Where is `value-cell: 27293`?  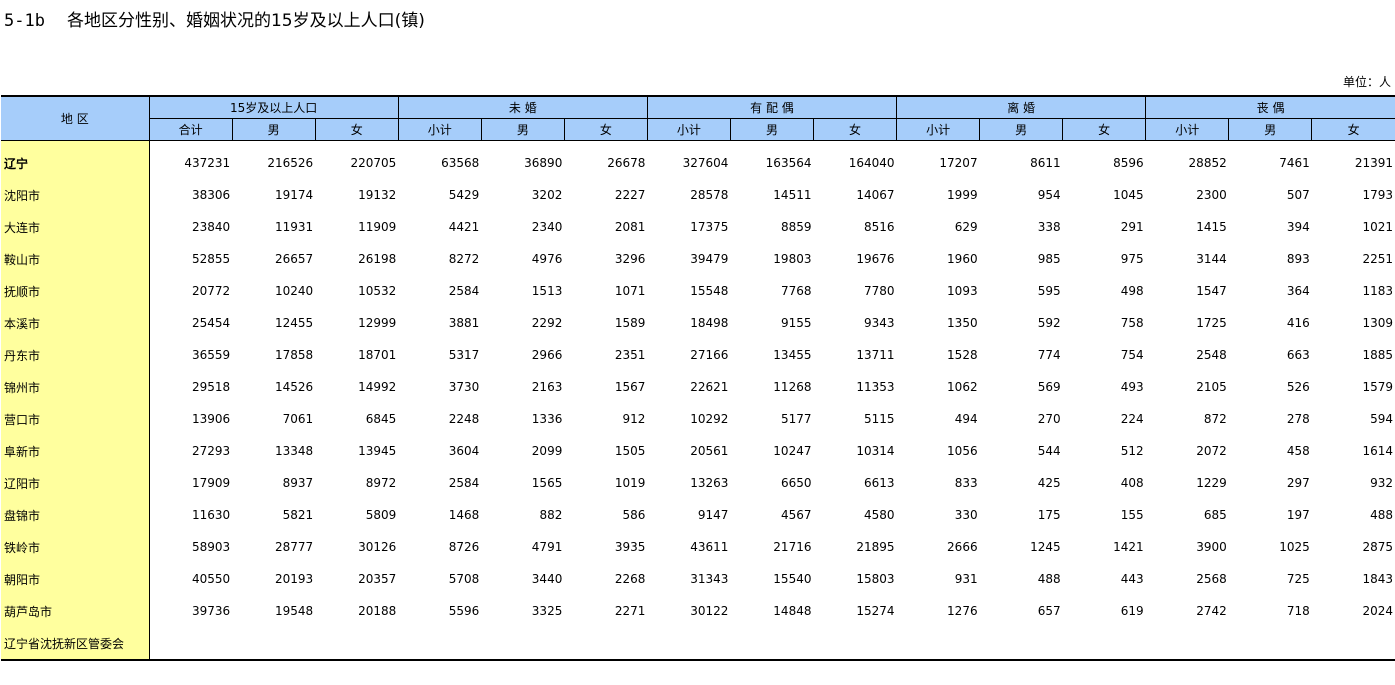 value-cell: 27293 is located at coordinates (211, 451).